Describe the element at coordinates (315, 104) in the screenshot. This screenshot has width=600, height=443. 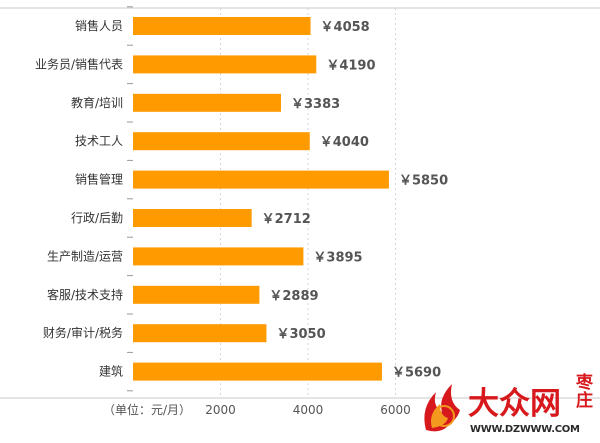
I see `value-label: ￥3383` at that location.